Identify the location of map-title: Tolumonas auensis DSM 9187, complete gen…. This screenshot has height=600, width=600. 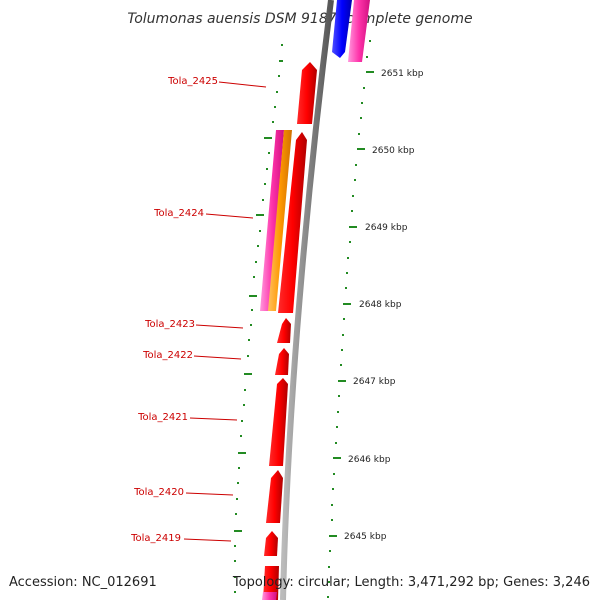
(299, 19).